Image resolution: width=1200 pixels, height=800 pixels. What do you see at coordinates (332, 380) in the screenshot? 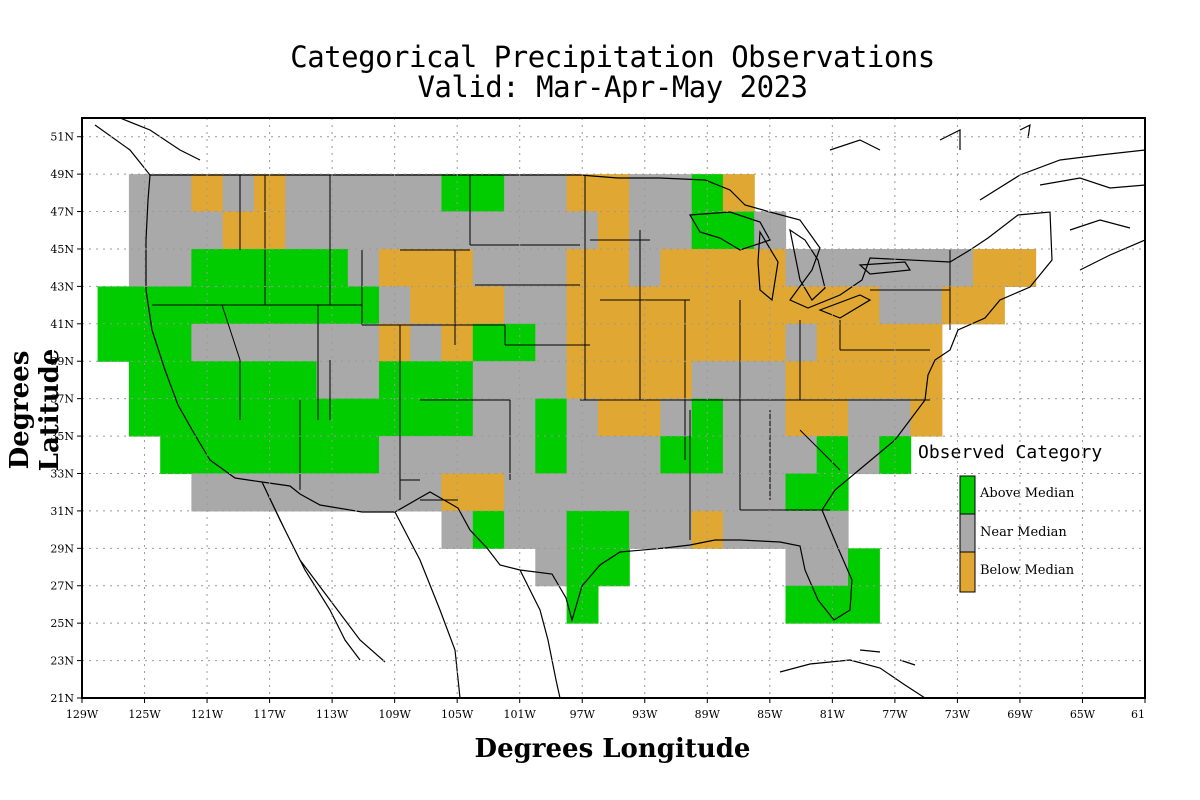
I see `cell-38n-113w` at bounding box center [332, 380].